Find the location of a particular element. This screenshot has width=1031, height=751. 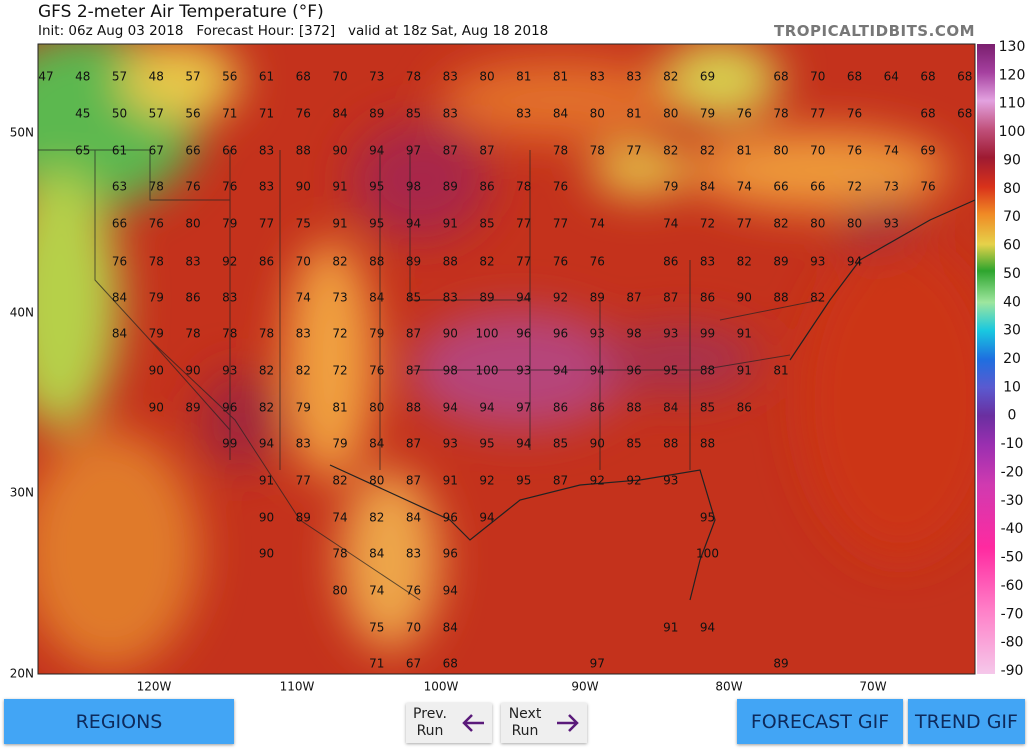

colorbar-label: 130 is located at coordinates (1012, 47).